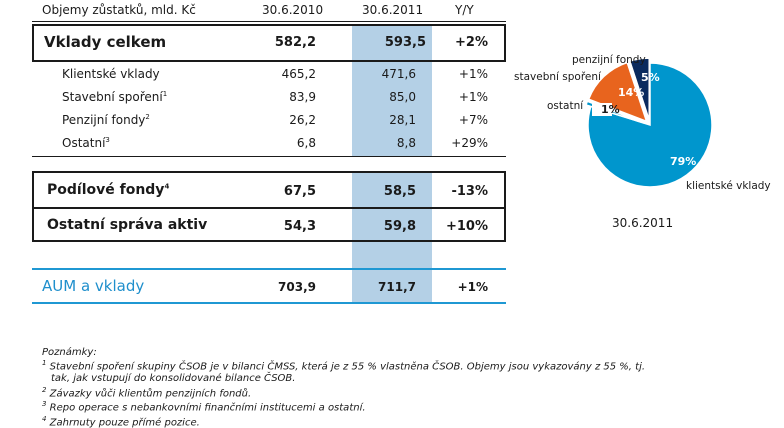 This screenshot has height=428, width=784. I want to click on note-item: 4 Zahrnuty pouze přímé pozice., so click(121, 421).